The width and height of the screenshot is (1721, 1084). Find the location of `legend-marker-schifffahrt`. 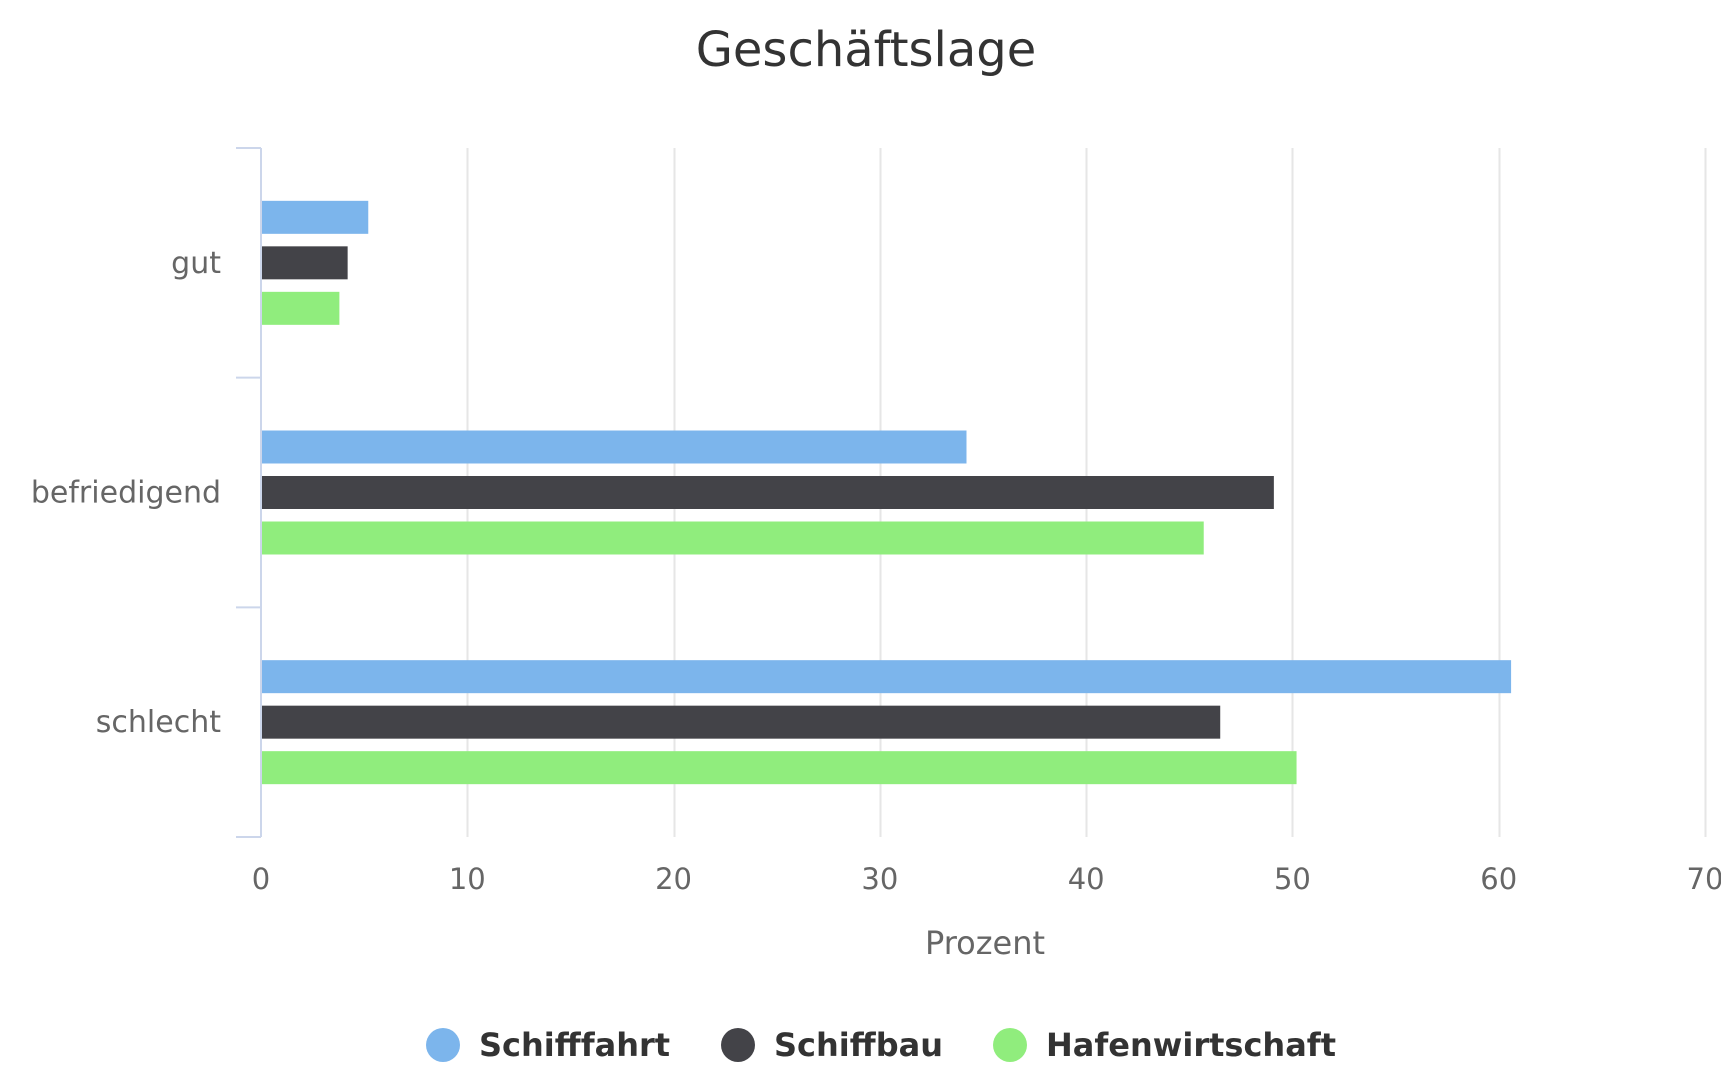

legend-marker-schifffahrt is located at coordinates (443, 1045).